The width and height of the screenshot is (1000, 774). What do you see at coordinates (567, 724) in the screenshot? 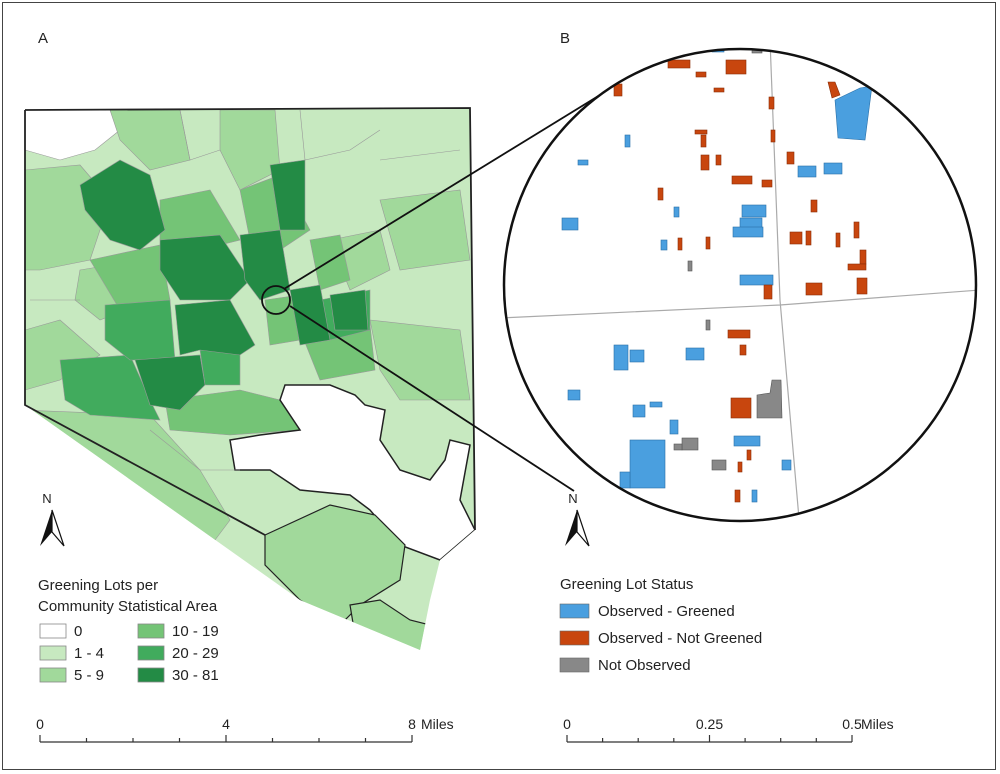
I see `scale-b-tick-0: 0` at bounding box center [567, 724].